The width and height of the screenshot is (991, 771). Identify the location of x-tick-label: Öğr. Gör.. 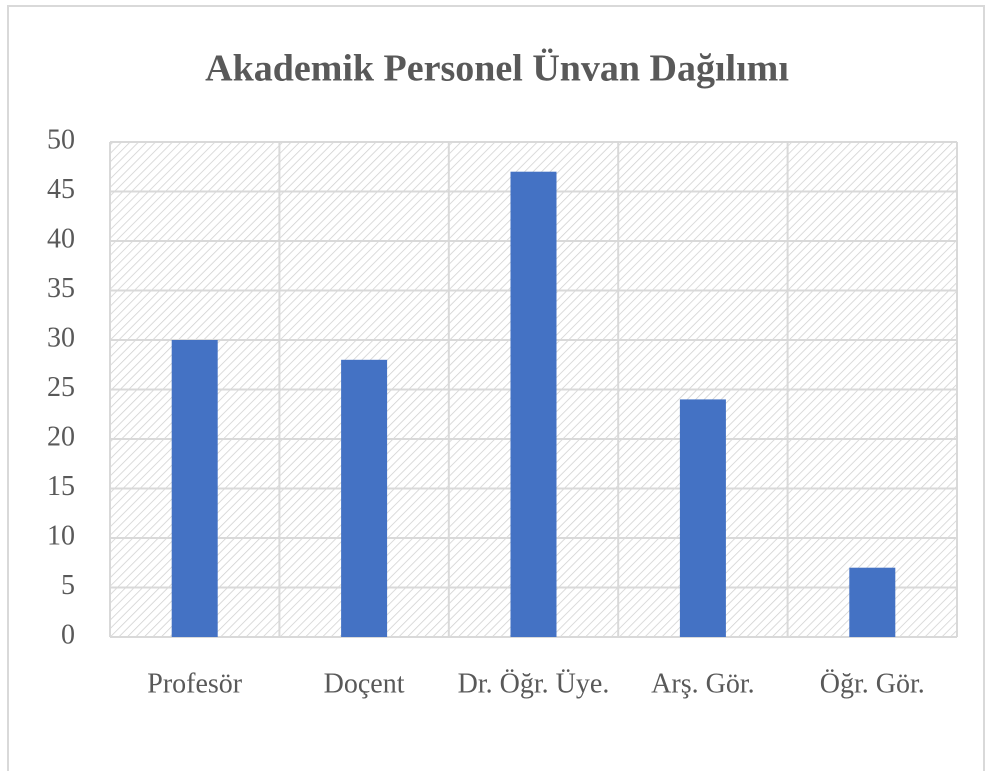
(872, 683).